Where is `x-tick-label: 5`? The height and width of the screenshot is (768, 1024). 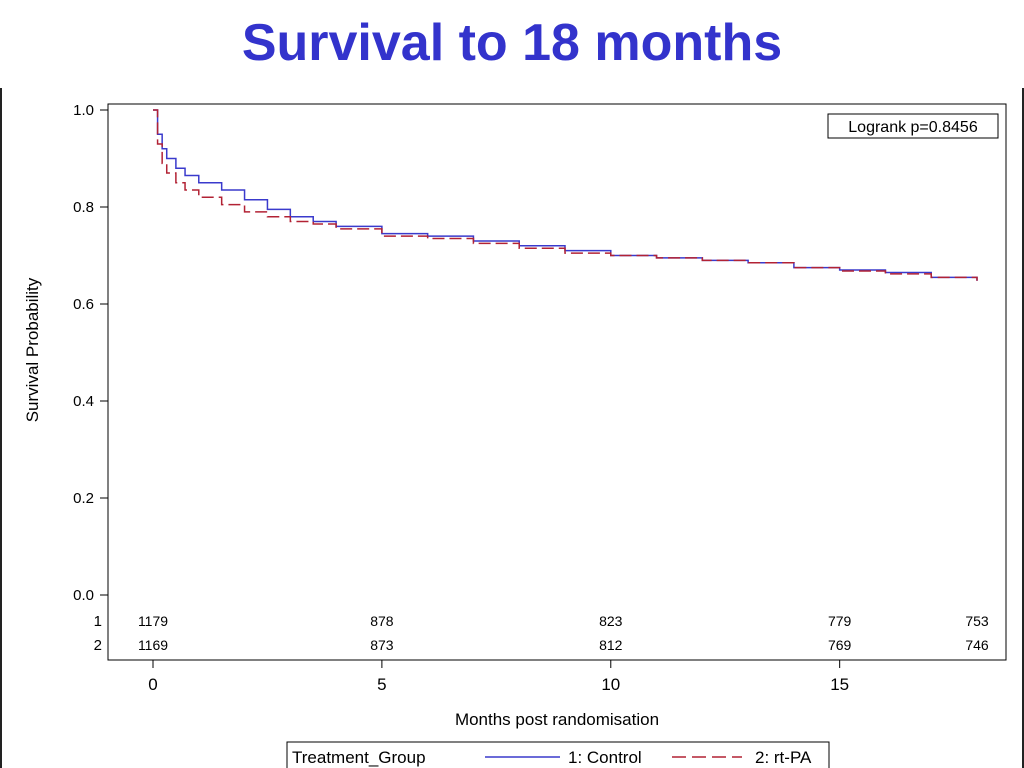 x-tick-label: 5 is located at coordinates (381, 684).